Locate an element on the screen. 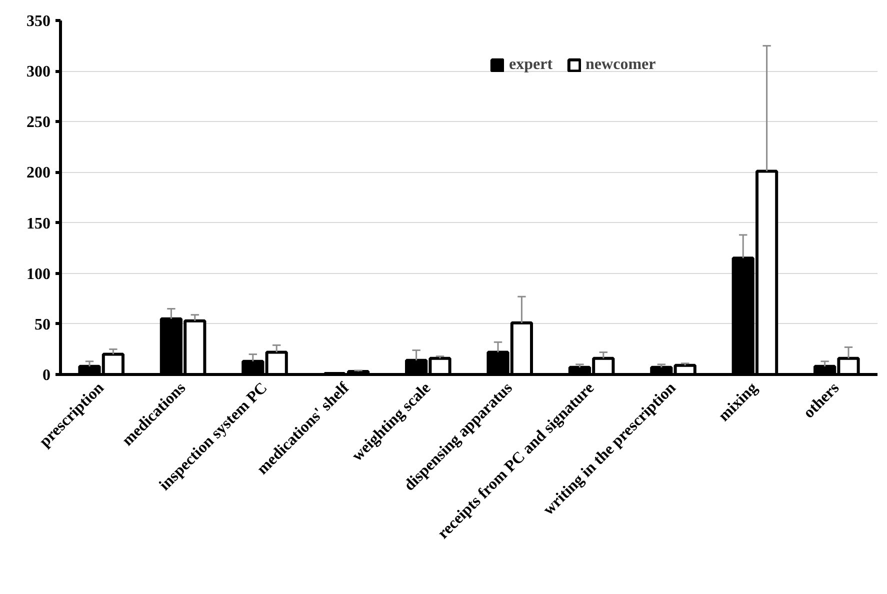  y-tick-label: 150 is located at coordinates (38, 223).